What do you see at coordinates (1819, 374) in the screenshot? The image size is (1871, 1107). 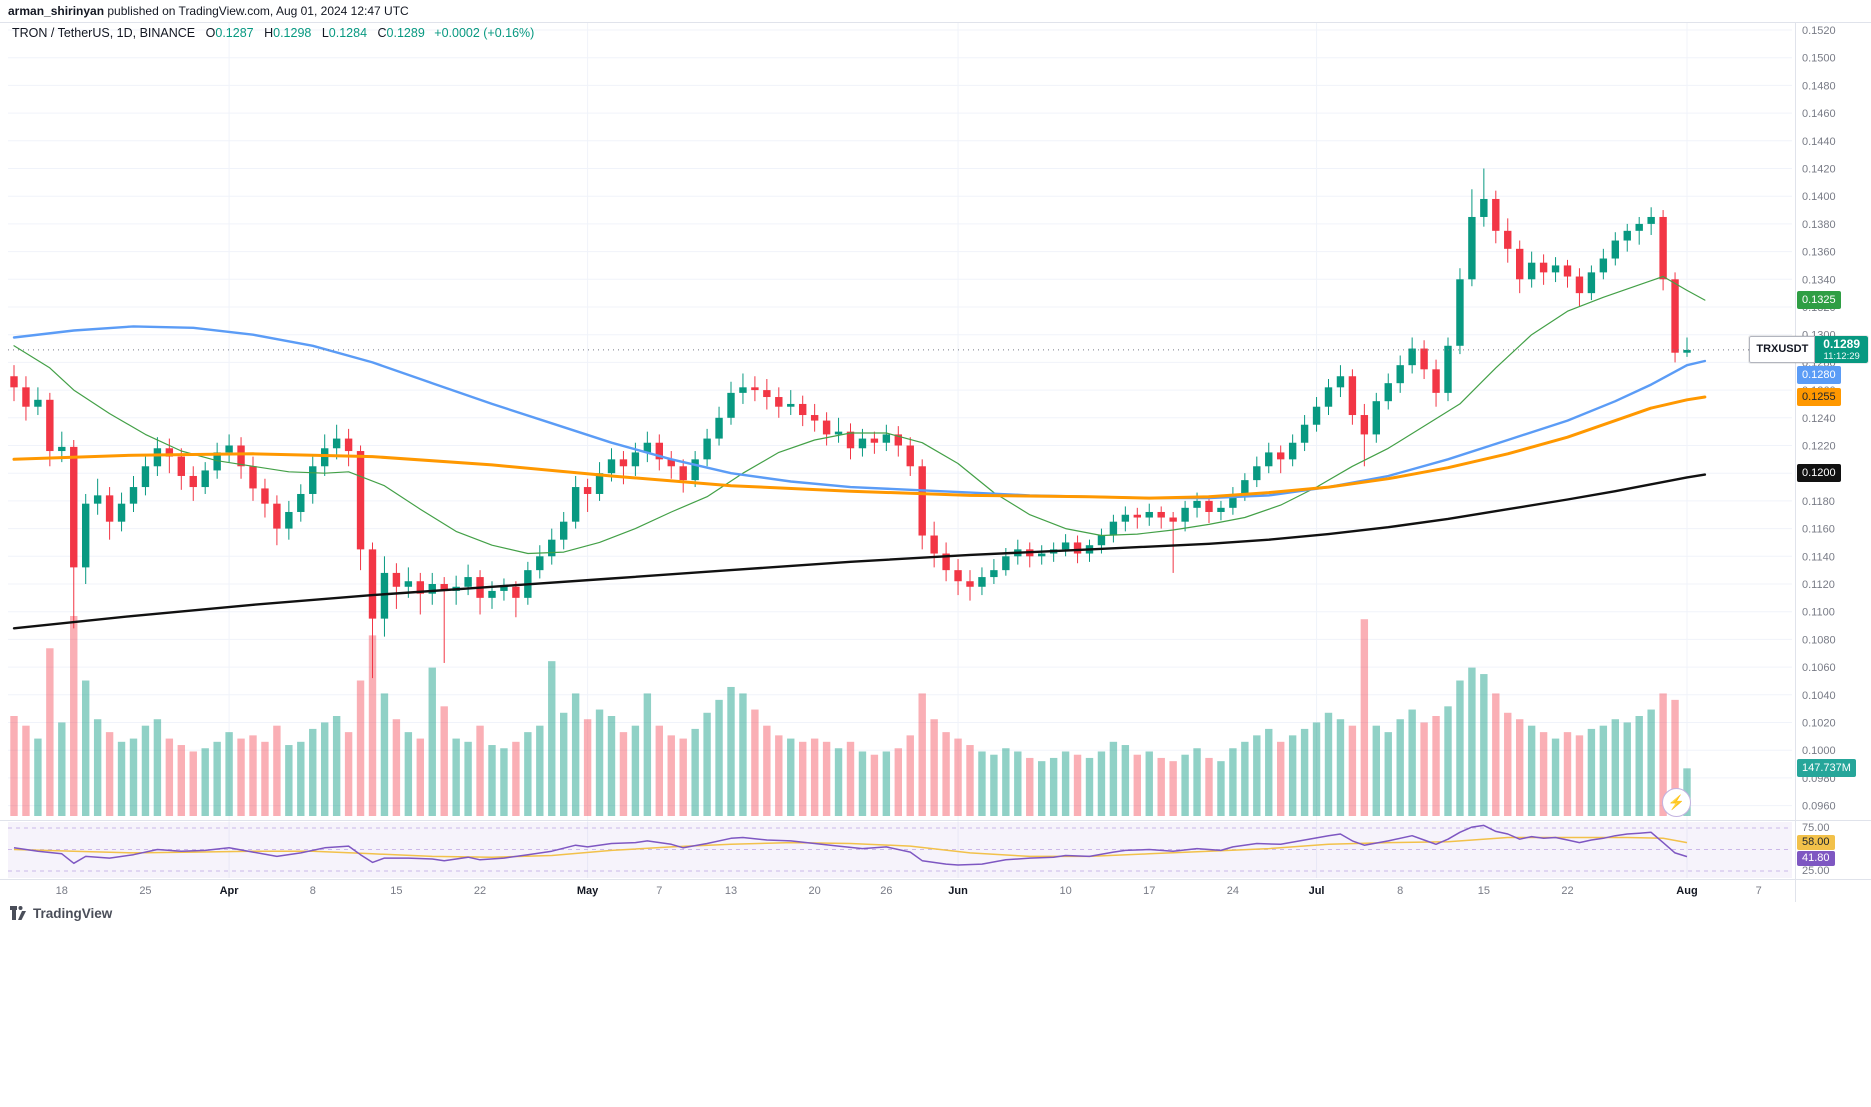 I see `ma-blue-badge: 0.1280` at bounding box center [1819, 374].